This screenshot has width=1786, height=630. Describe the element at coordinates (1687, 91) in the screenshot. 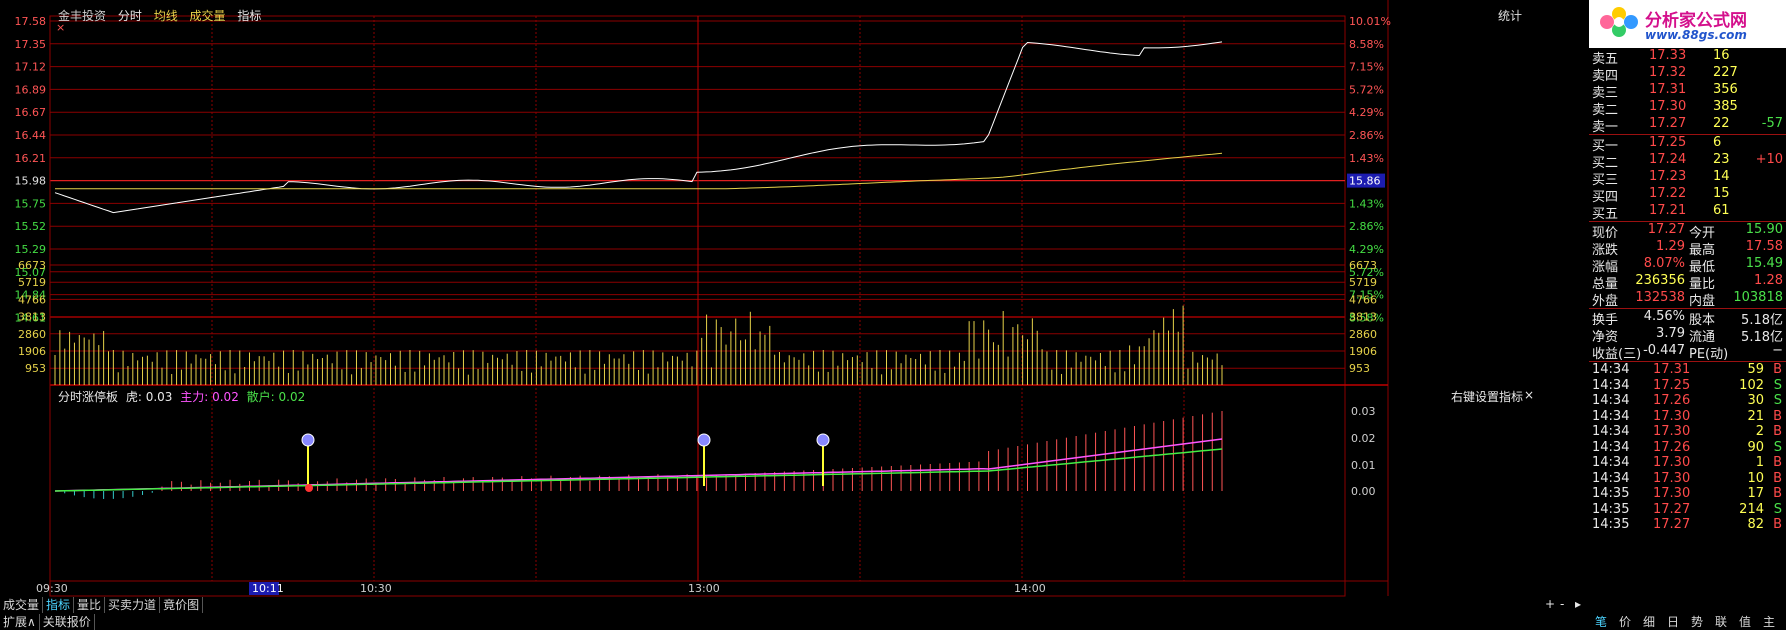

I see `ask-row: 卖三 17.31 356` at that location.